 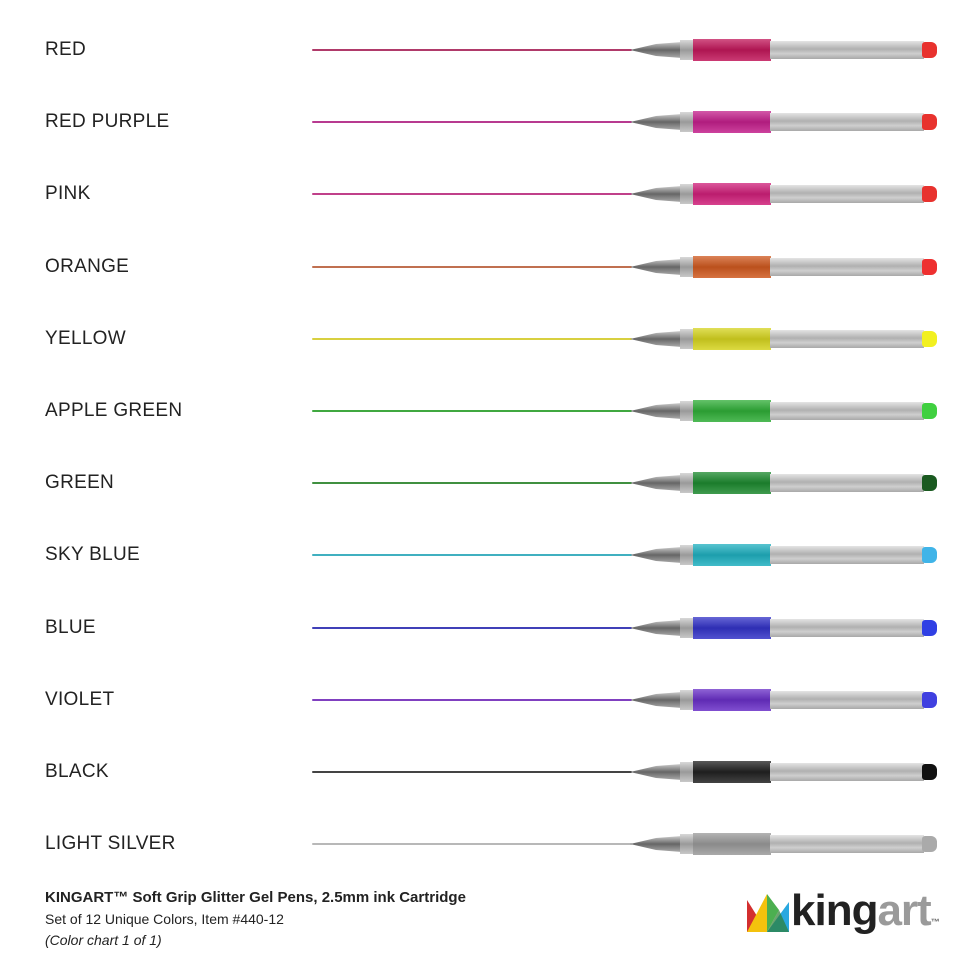 What do you see at coordinates (85, 338) in the screenshot?
I see `color-name: YELLOW` at bounding box center [85, 338].